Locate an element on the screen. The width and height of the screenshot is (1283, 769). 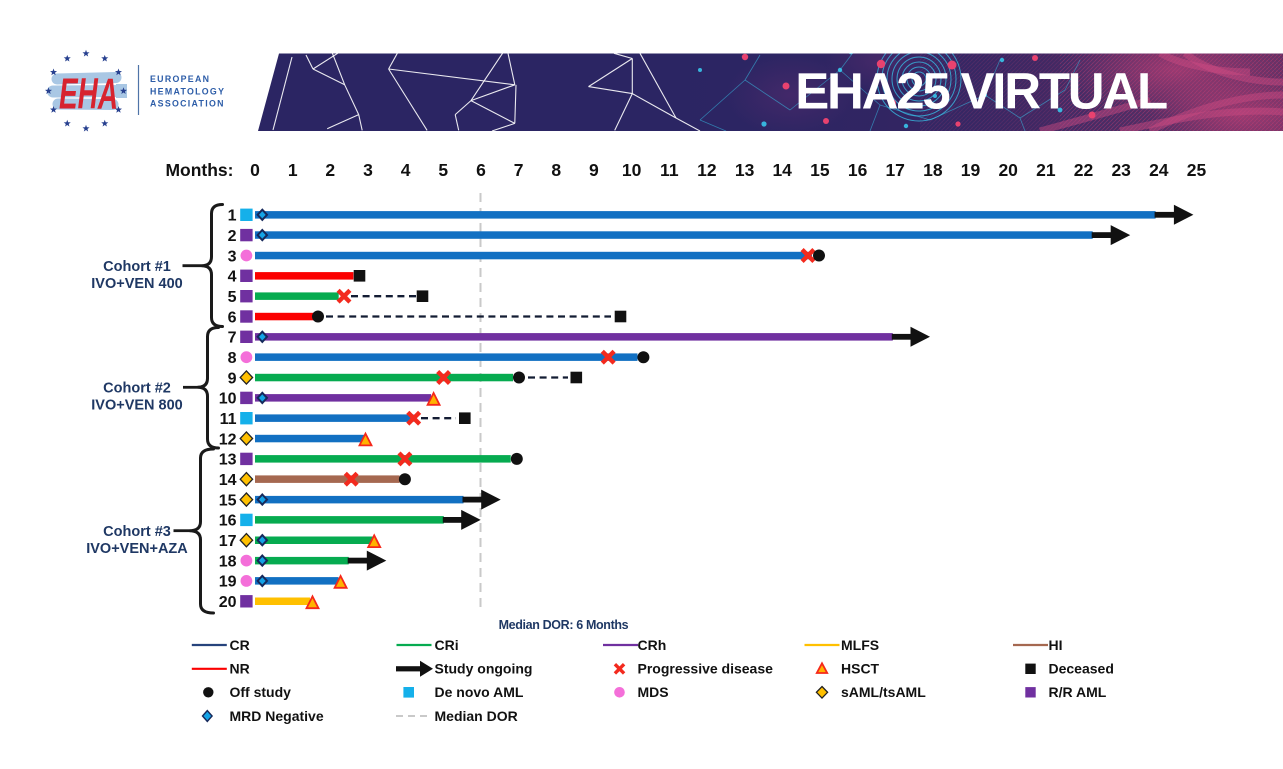
svg-text: Progressive disease is located at coordinates (706, 669).